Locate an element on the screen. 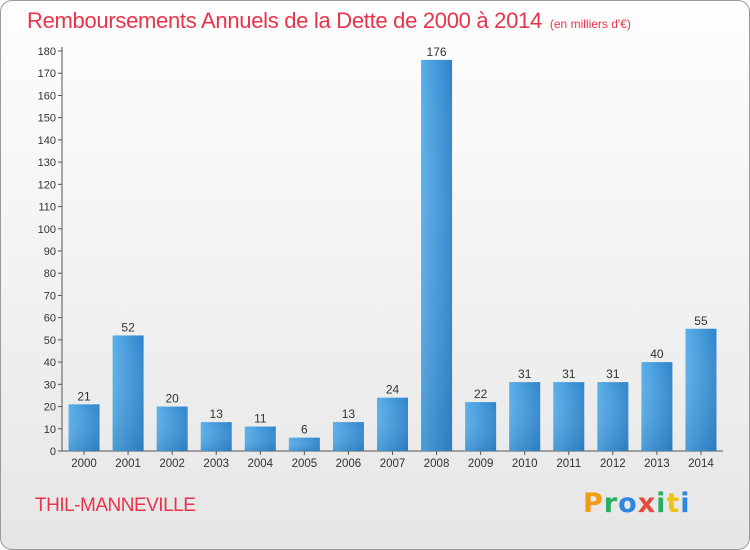  x-tick-label: 2013 is located at coordinates (657, 464).